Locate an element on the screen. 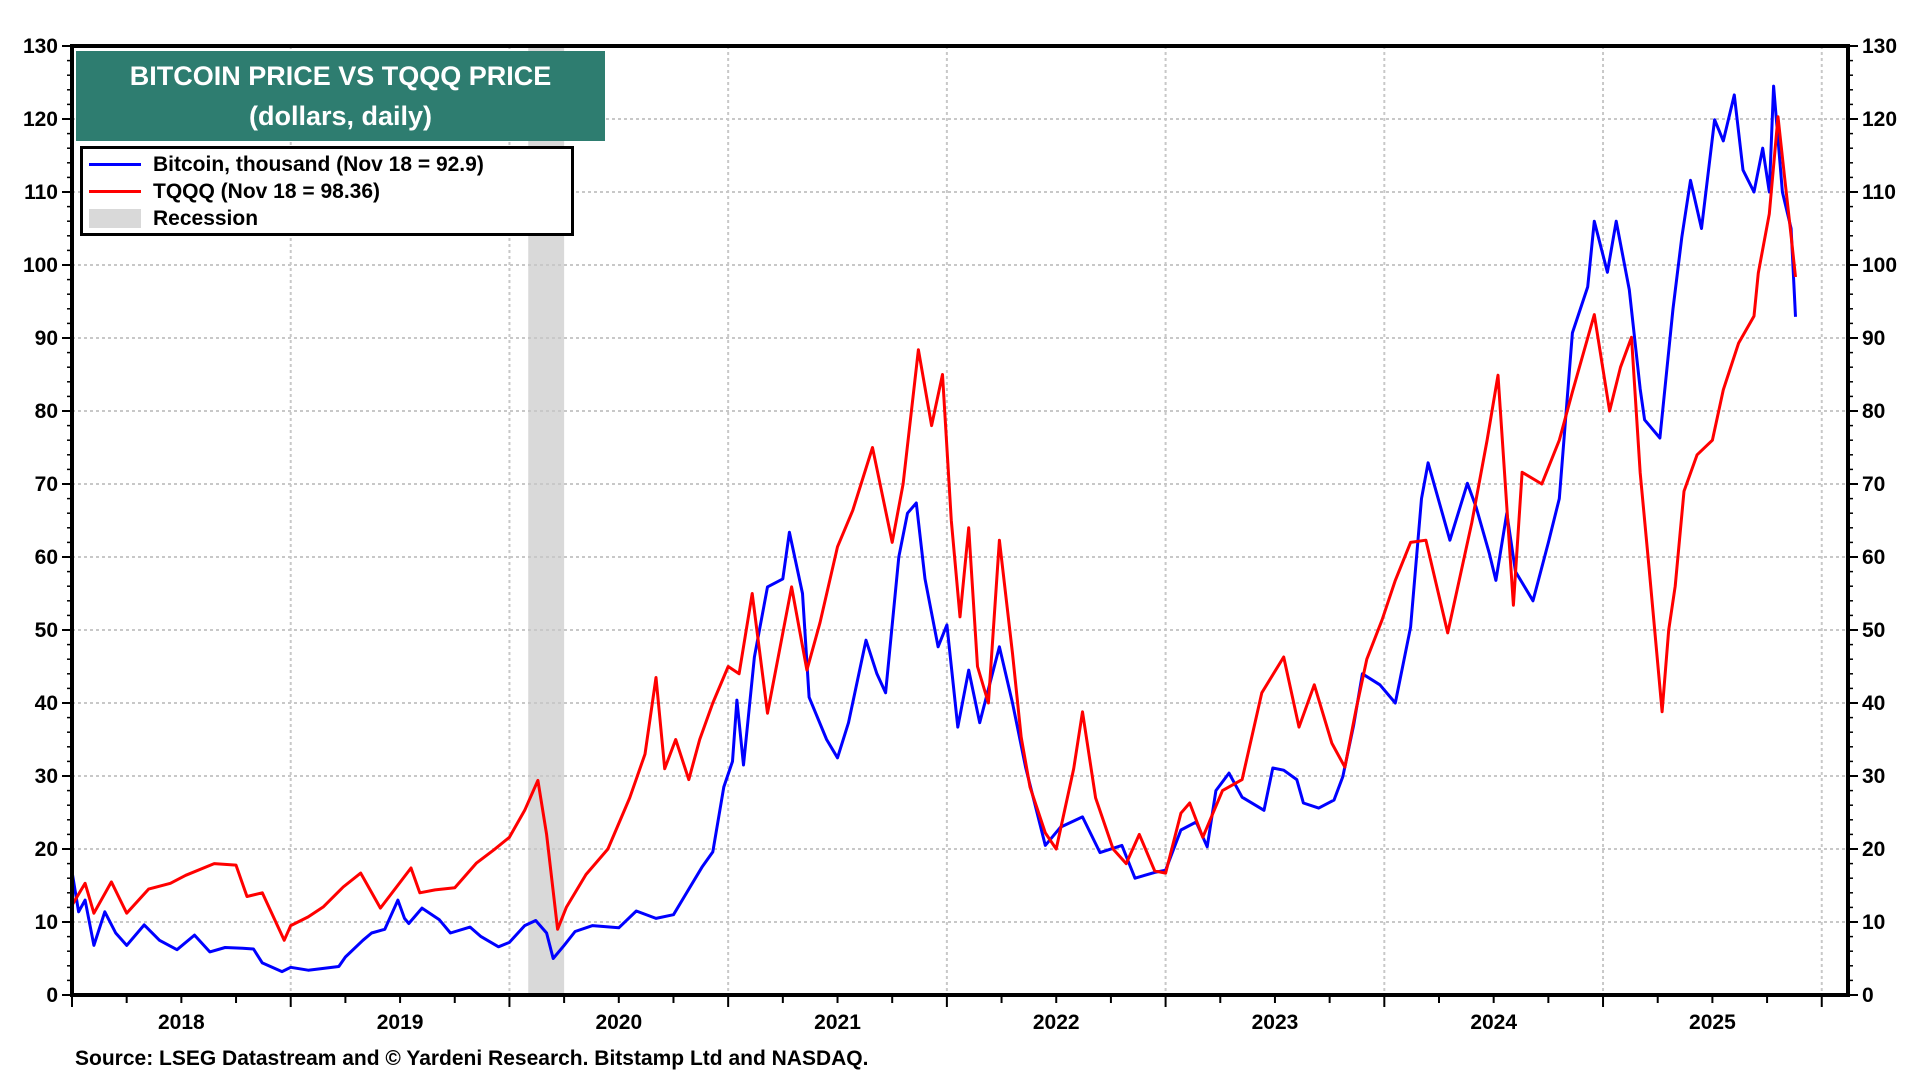 The width and height of the screenshot is (1920, 1080). y-axis-right: 0 10 20 30 40 50 60 70 80 90 100 110 120 130 is located at coordinates (1872, 521).